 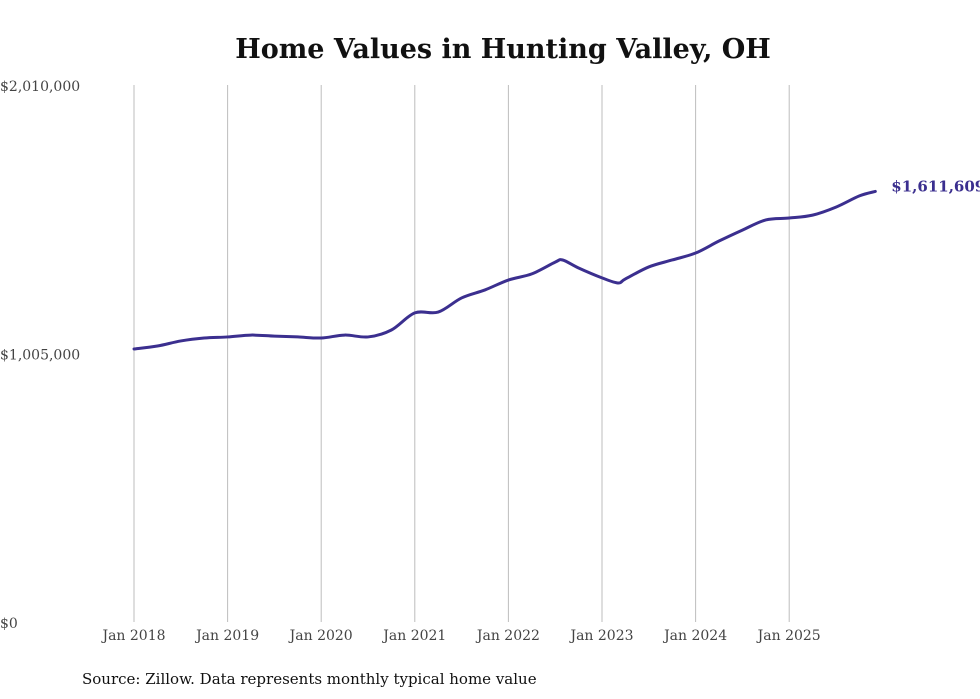 What do you see at coordinates (935, 186) in the screenshot?
I see `end-value-label: $1,611,609` at bounding box center [935, 186].